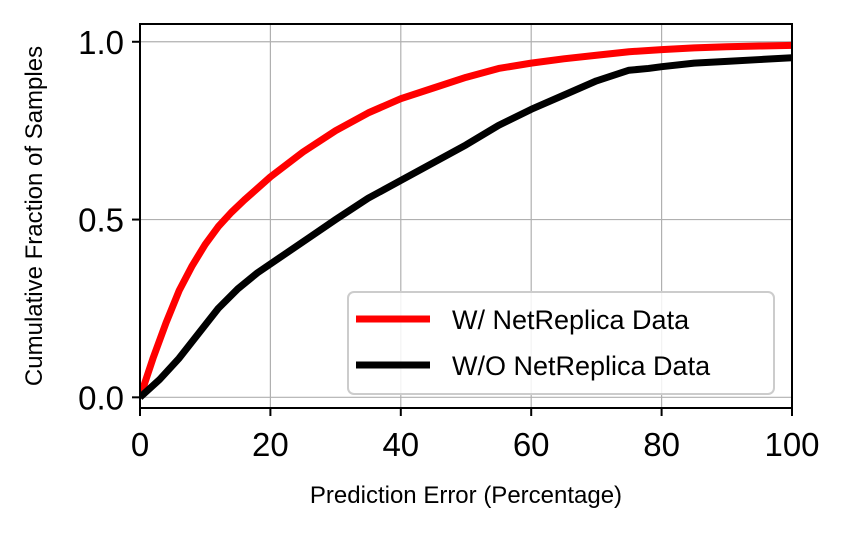 Image resolution: width=848 pixels, height=535 pixels. Describe the element at coordinates (791, 444) in the screenshot. I see `x-tick-label: 100` at that location.